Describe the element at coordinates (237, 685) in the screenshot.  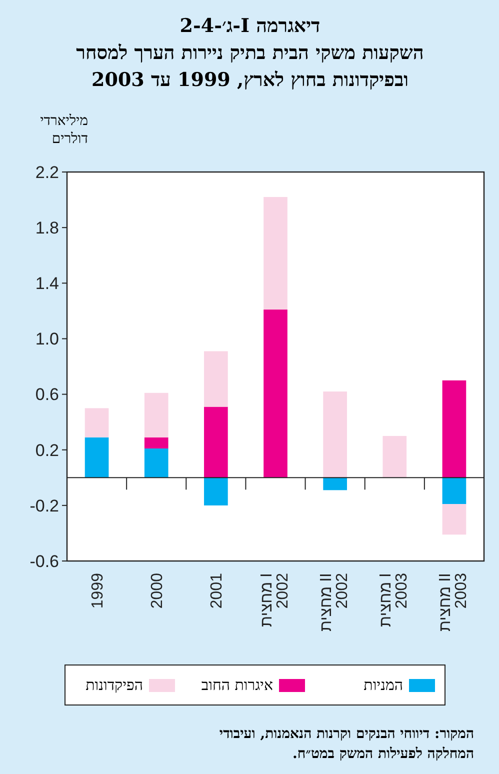
I see `legend-label: איגרות החוב` at that location.